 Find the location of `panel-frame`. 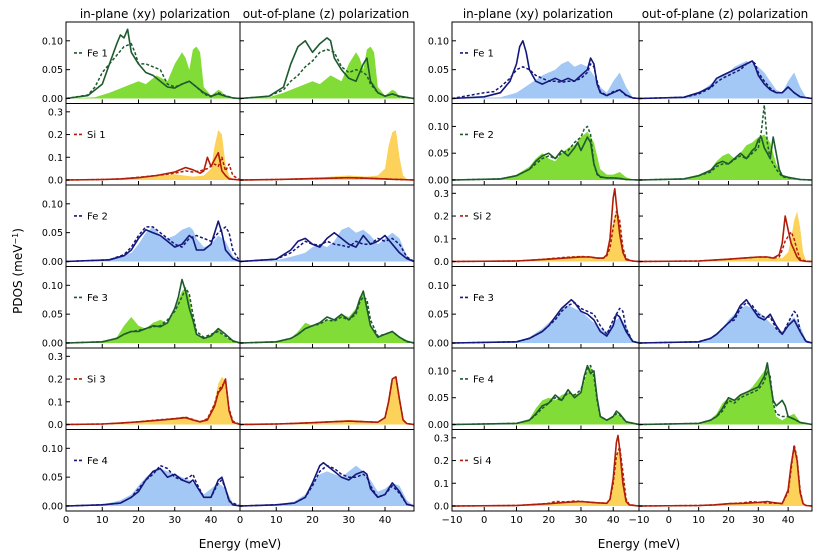

panel-frame is located at coordinates (725, 470).